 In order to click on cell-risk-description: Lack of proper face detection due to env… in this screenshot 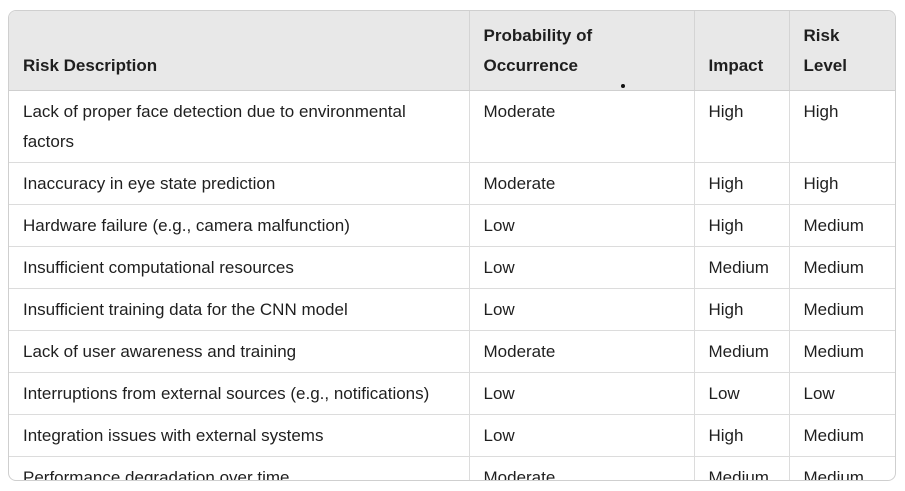, I will do `click(239, 126)`.